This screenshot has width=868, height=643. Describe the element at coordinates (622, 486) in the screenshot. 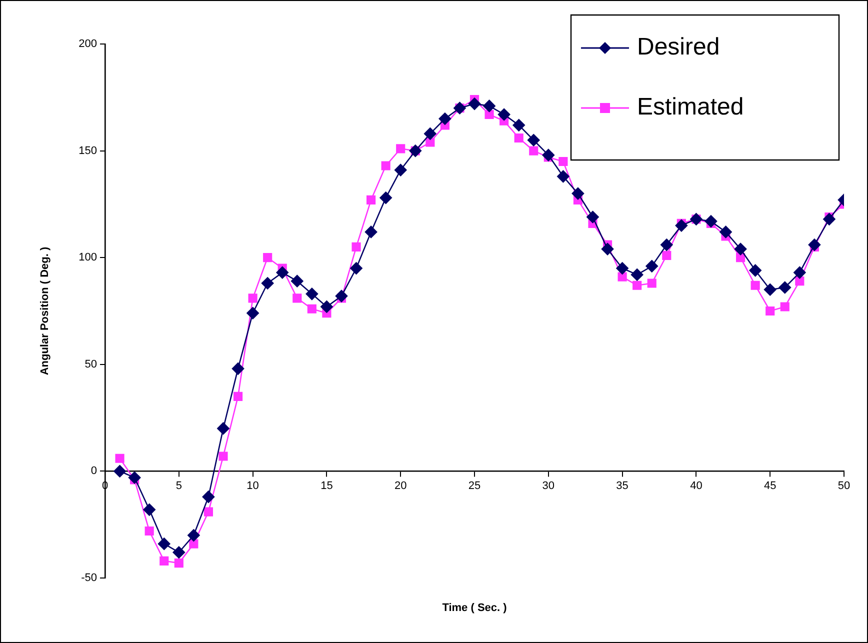

I see `x-tick-label: 35` at that location.